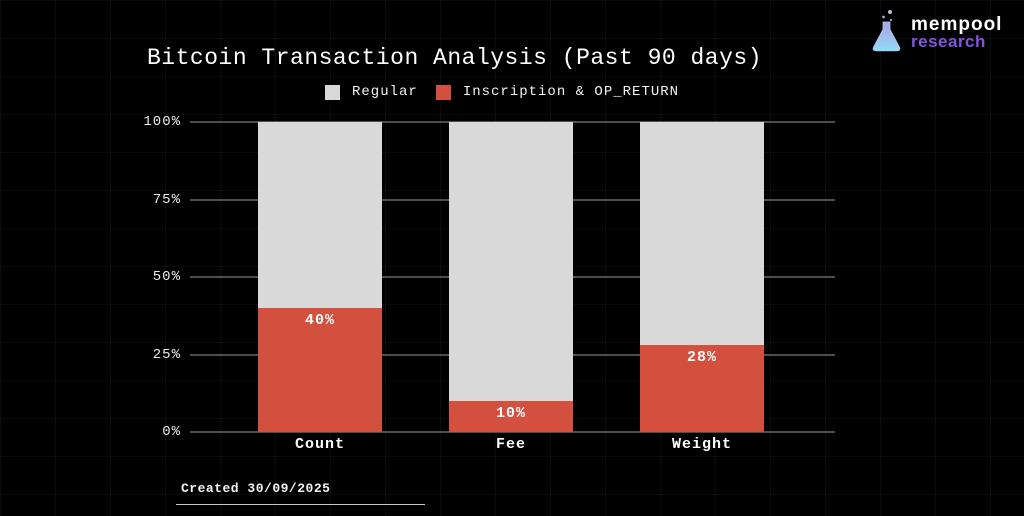  Describe the element at coordinates (571, 92) in the screenshot. I see `legend-label: Inscription & OP_RETURN` at that location.